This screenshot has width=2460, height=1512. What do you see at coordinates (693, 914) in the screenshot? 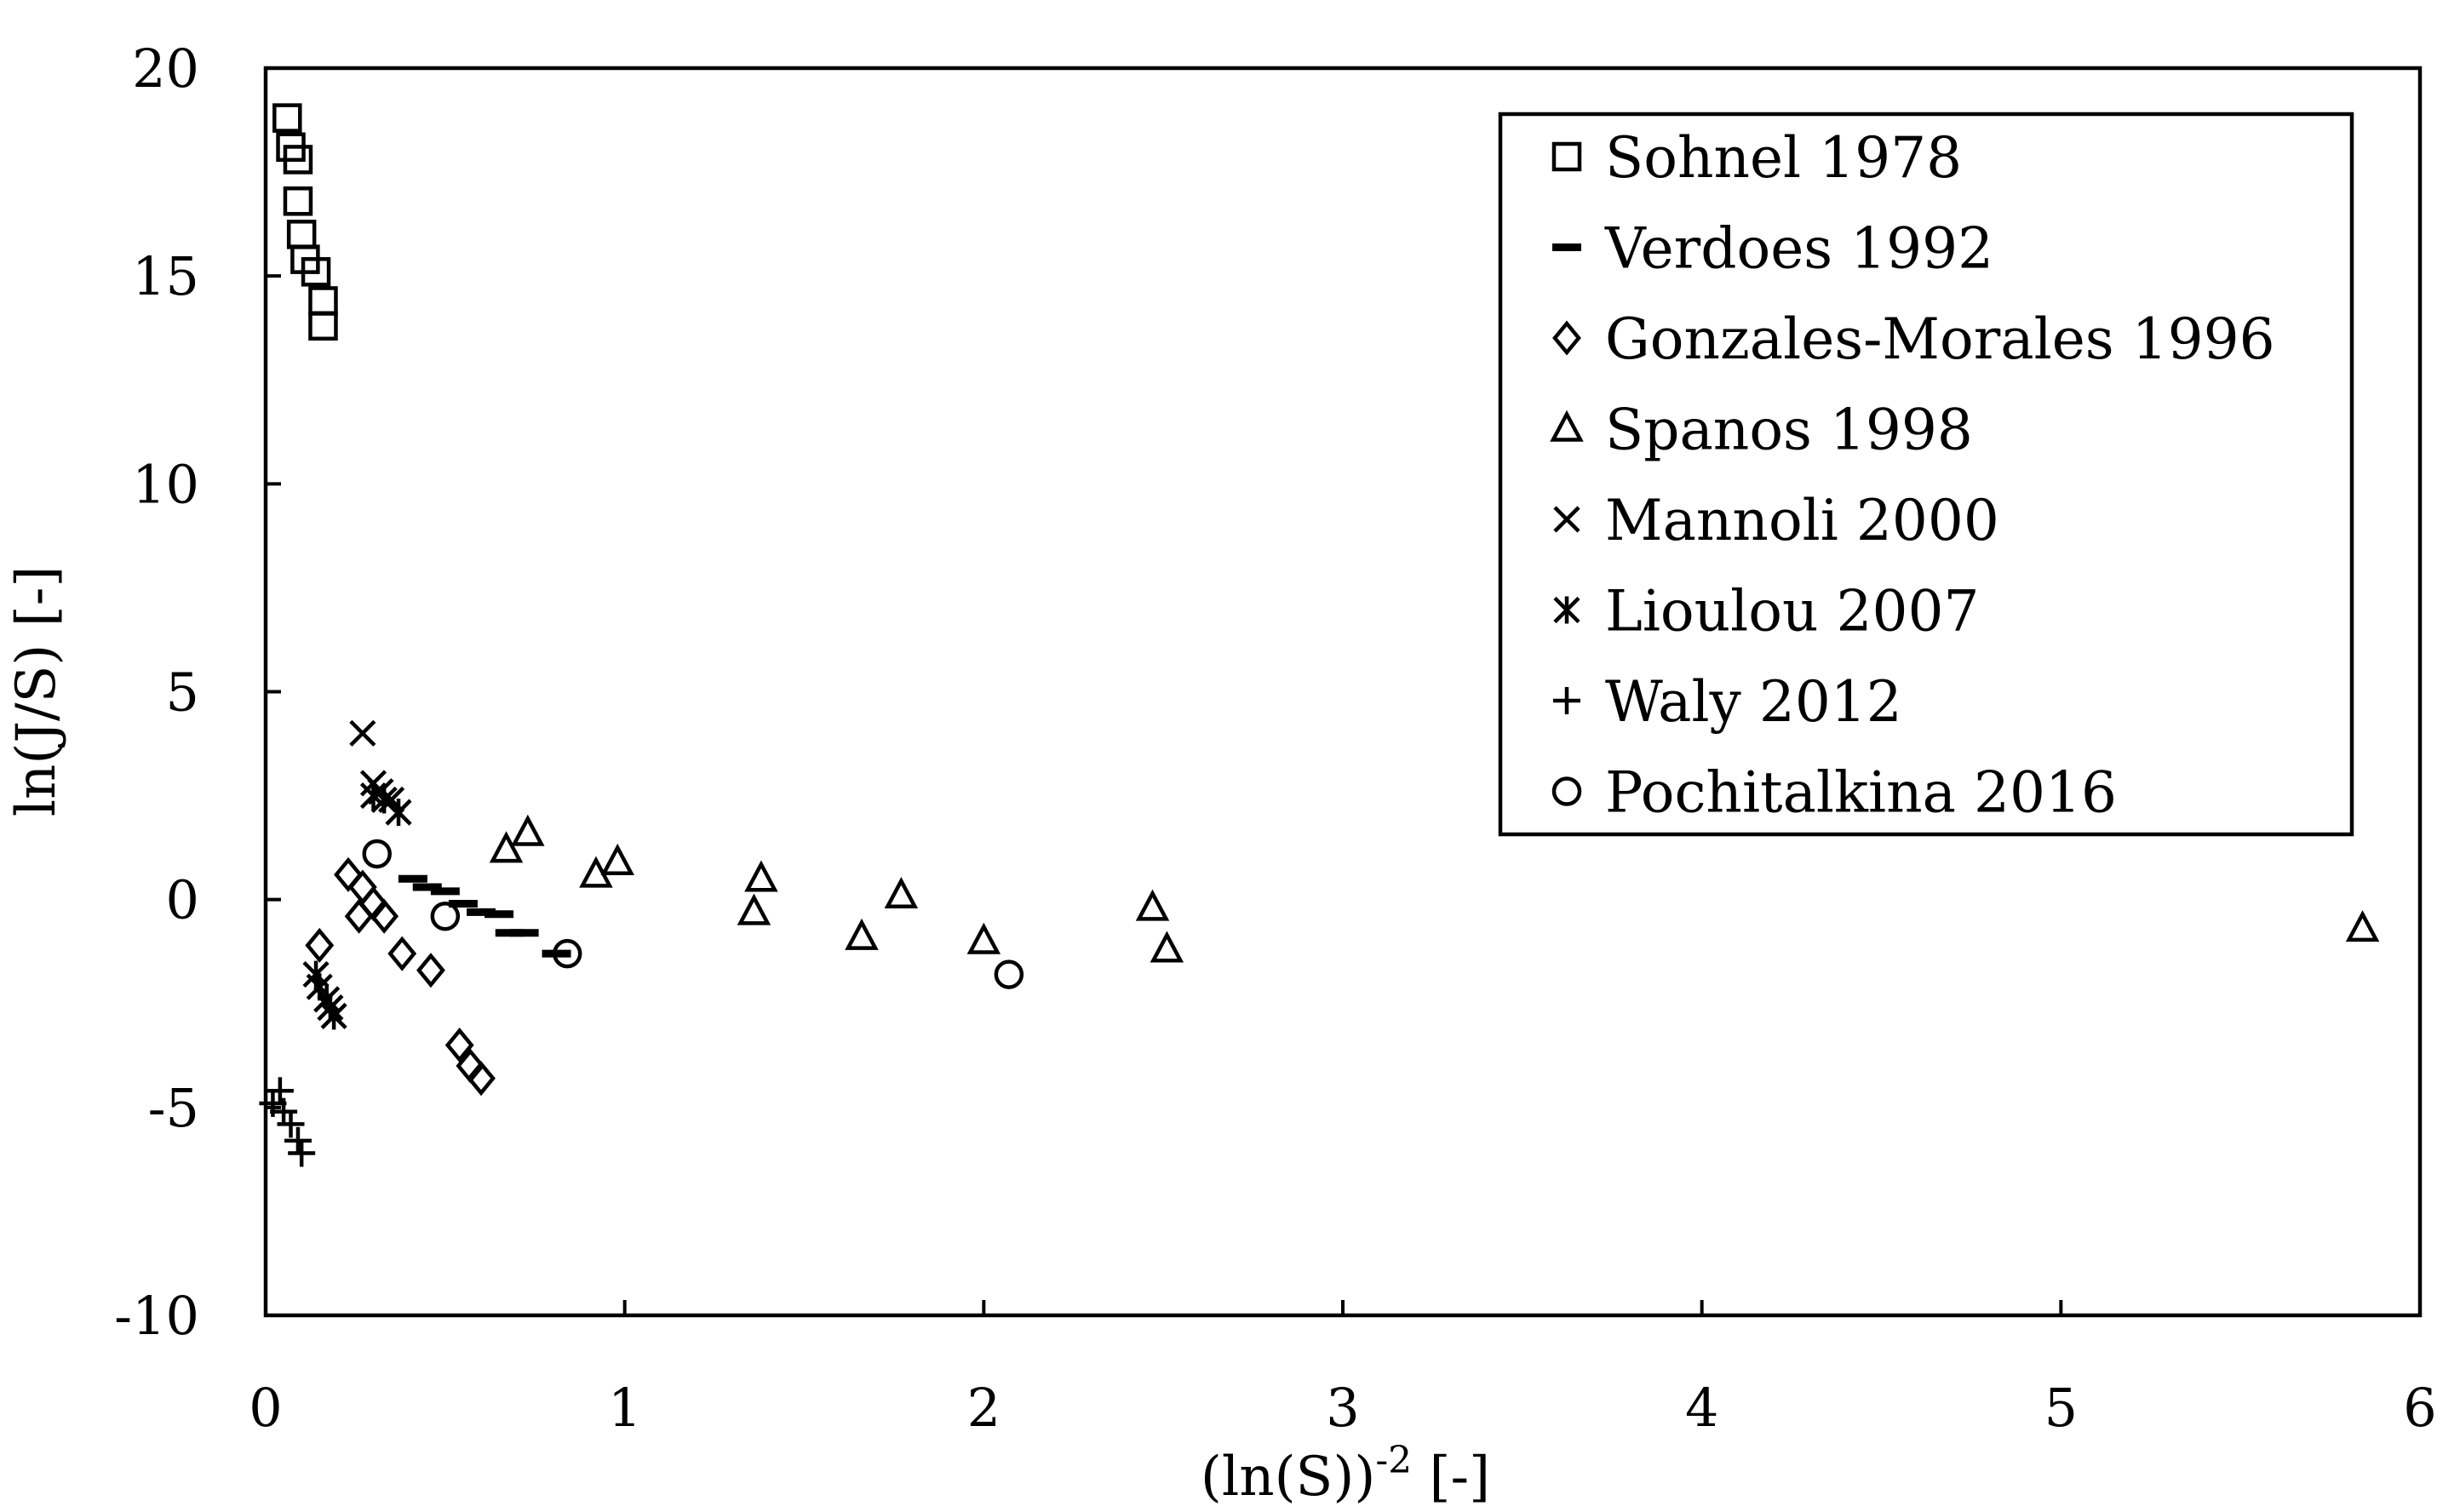
I see `series-pochitalkina-2016` at bounding box center [693, 914].